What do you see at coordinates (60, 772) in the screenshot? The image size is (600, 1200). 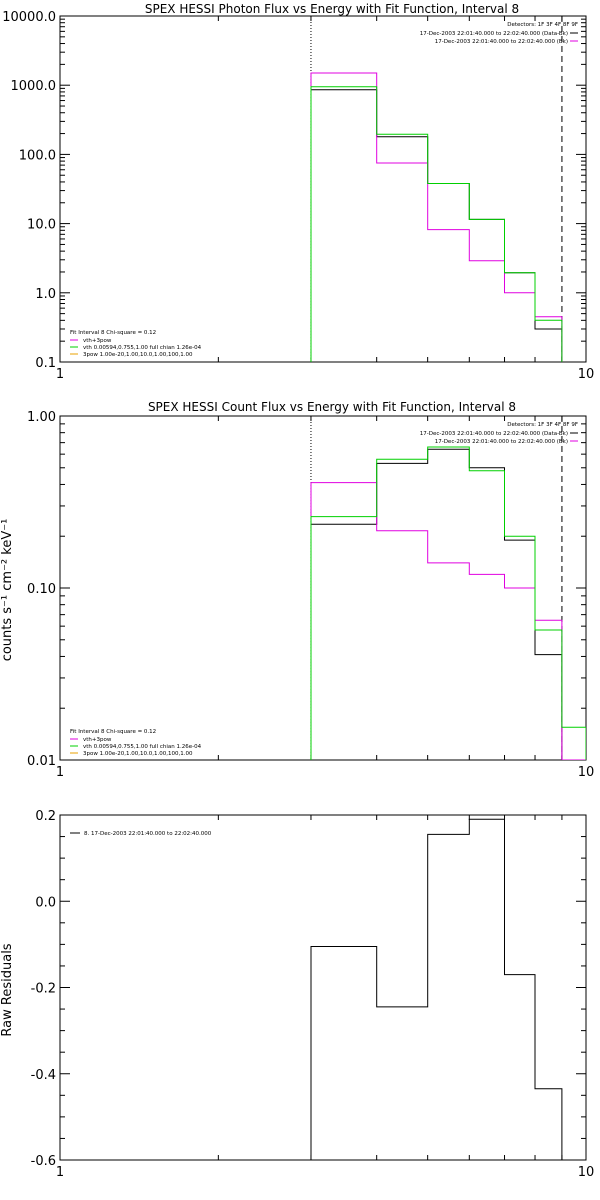 I see `count-x-tick-label: 1` at bounding box center [60, 772].